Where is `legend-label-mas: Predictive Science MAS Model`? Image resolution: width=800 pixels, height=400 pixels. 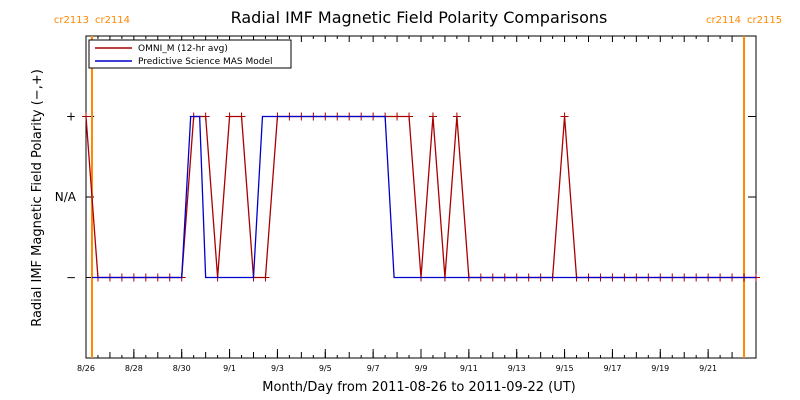 legend-label-mas: Predictive Science MAS Model is located at coordinates (205, 62).